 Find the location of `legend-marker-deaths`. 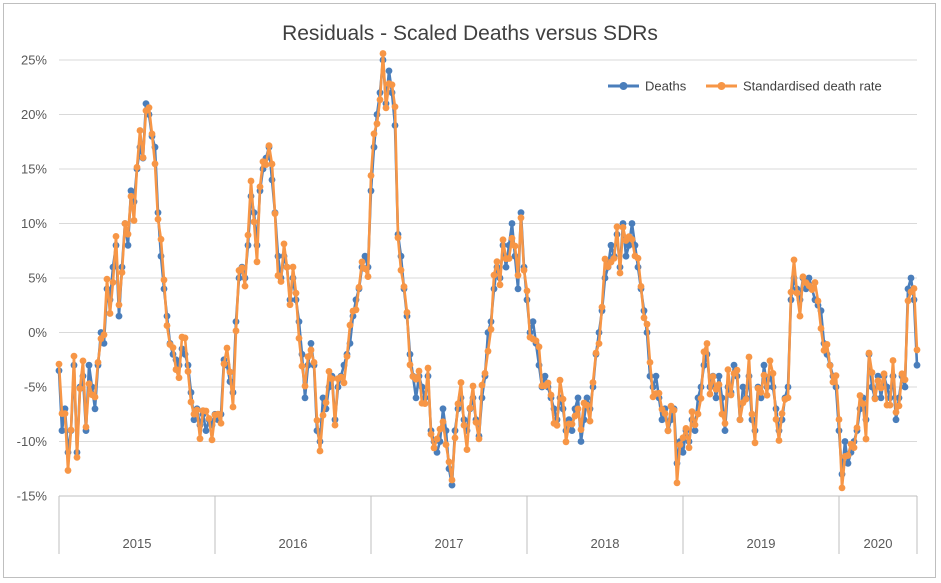

legend-marker-deaths is located at coordinates (623, 86).